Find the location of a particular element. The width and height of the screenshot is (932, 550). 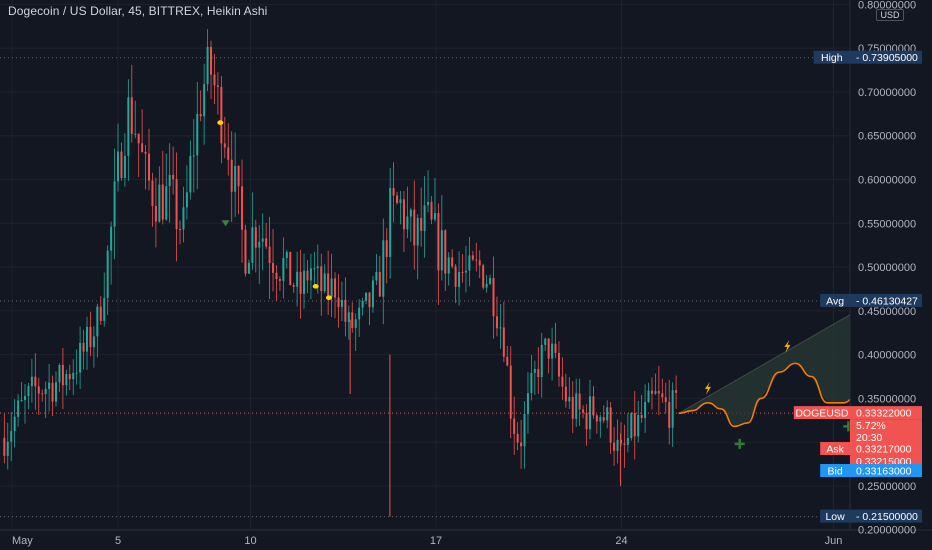

level-badge-high-value: - 0.73905000 is located at coordinates (887, 58).